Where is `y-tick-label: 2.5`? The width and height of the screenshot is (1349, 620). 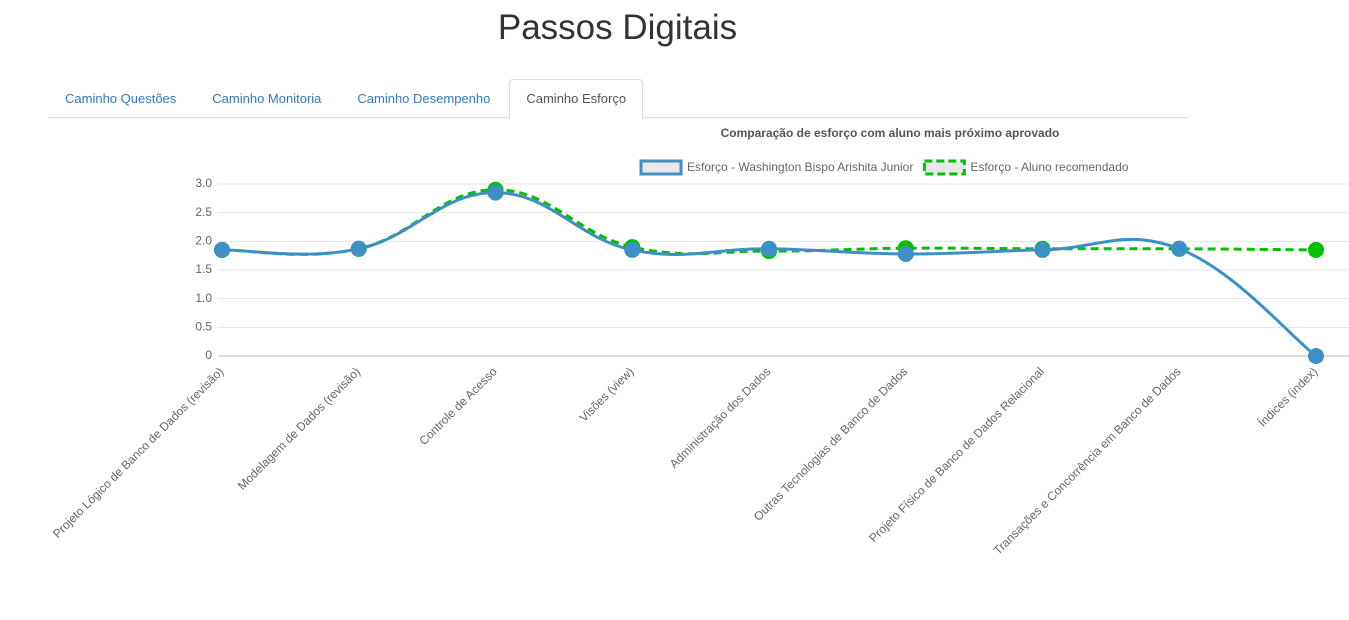 y-tick-label: 2.5 is located at coordinates (203, 212).